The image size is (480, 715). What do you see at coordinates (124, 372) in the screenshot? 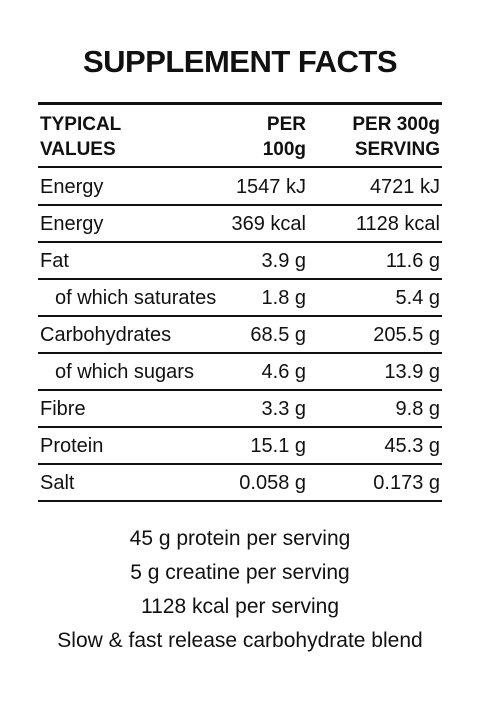
I see `row-label: of which sugars` at bounding box center [124, 372].